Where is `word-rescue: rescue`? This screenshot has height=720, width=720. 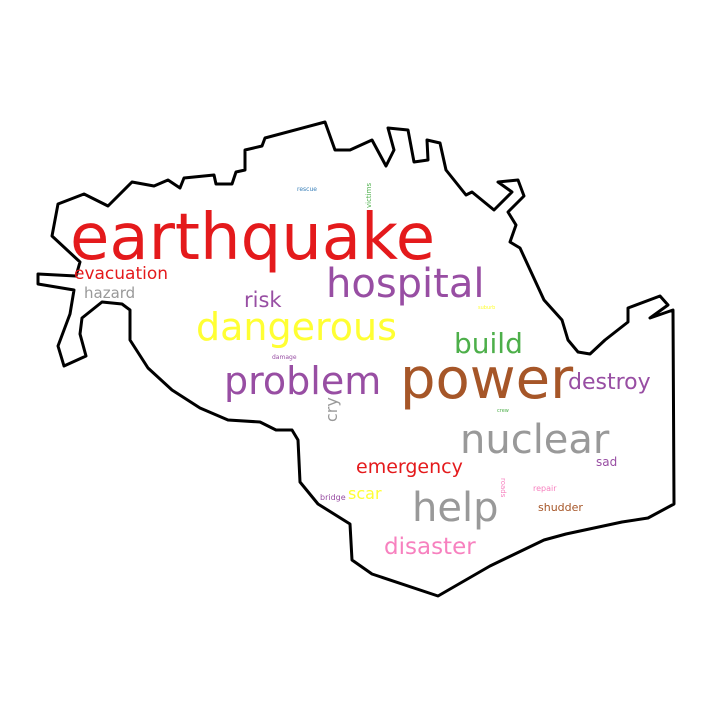 word-rescue: rescue is located at coordinates (307, 189).